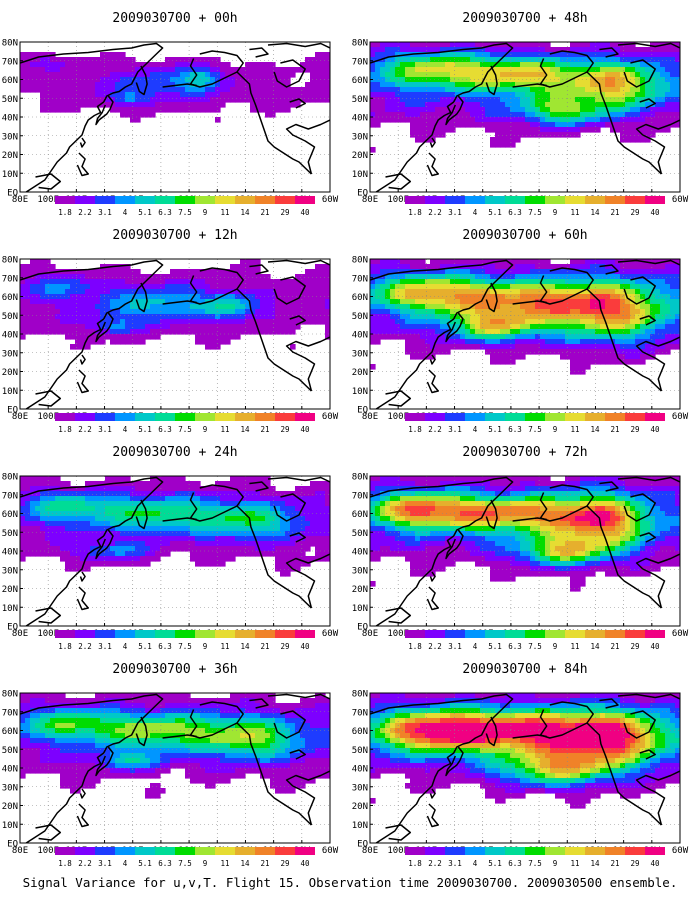 This screenshot has height=900, width=700. I want to click on colorbar-label: 29, so click(284, 429).